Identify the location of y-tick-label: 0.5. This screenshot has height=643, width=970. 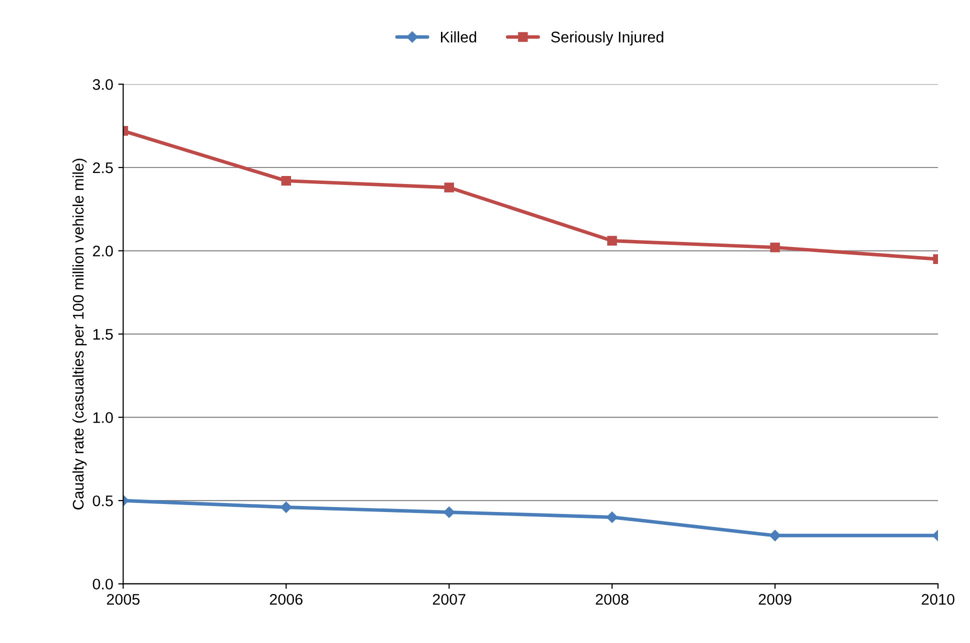
(102, 500).